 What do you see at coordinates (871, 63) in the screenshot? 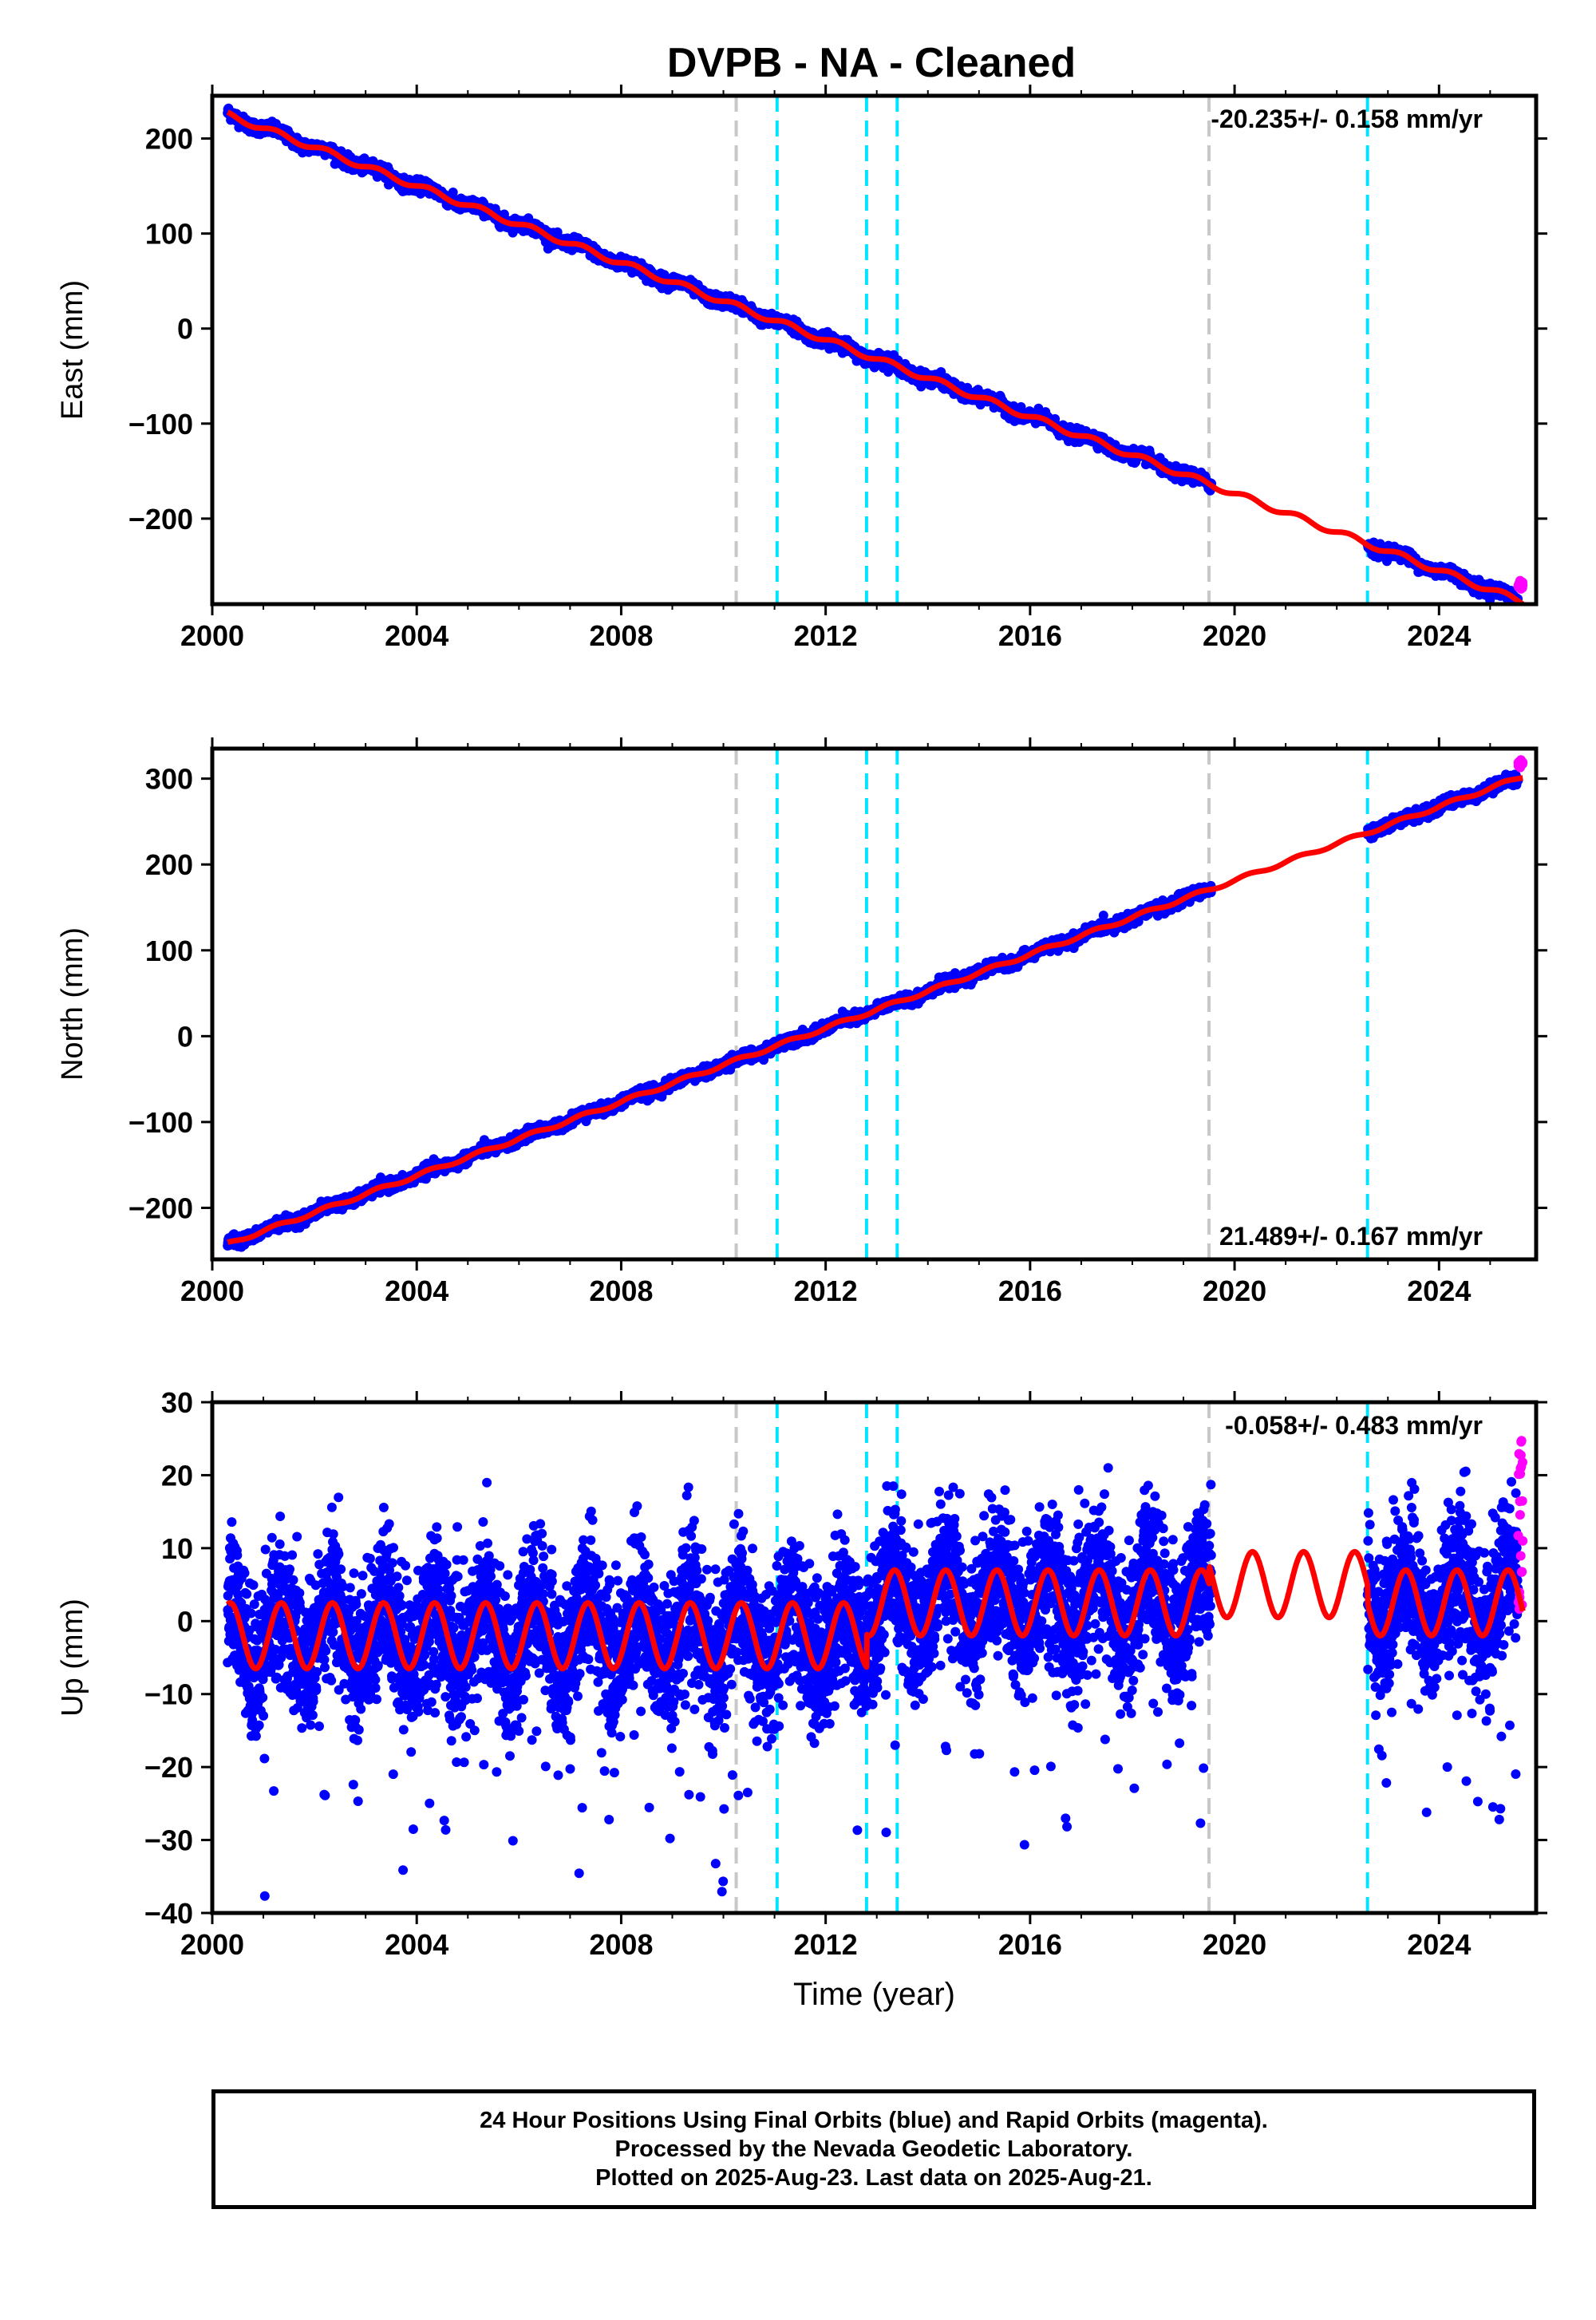
I see `chart-title: DVPB - NA - Cleaned` at bounding box center [871, 63].